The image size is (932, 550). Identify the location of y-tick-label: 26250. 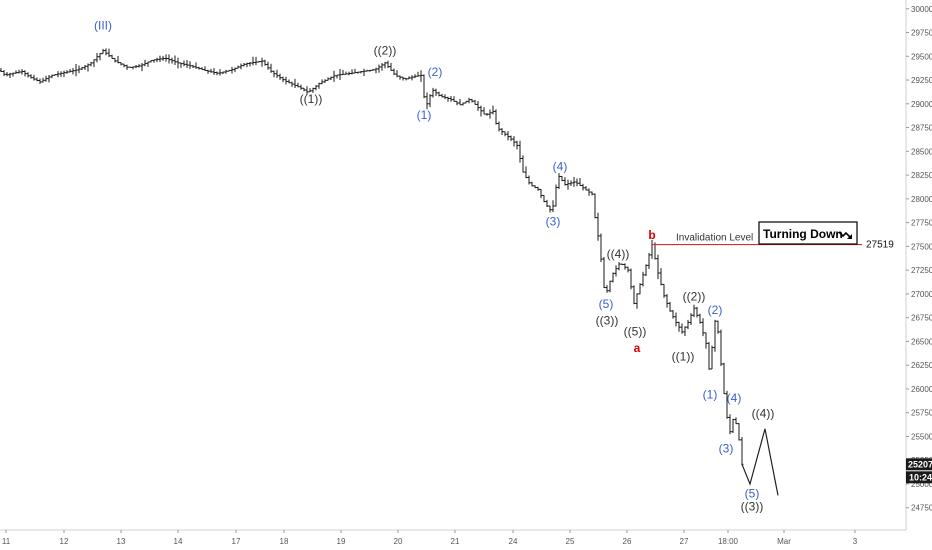
(921, 365).